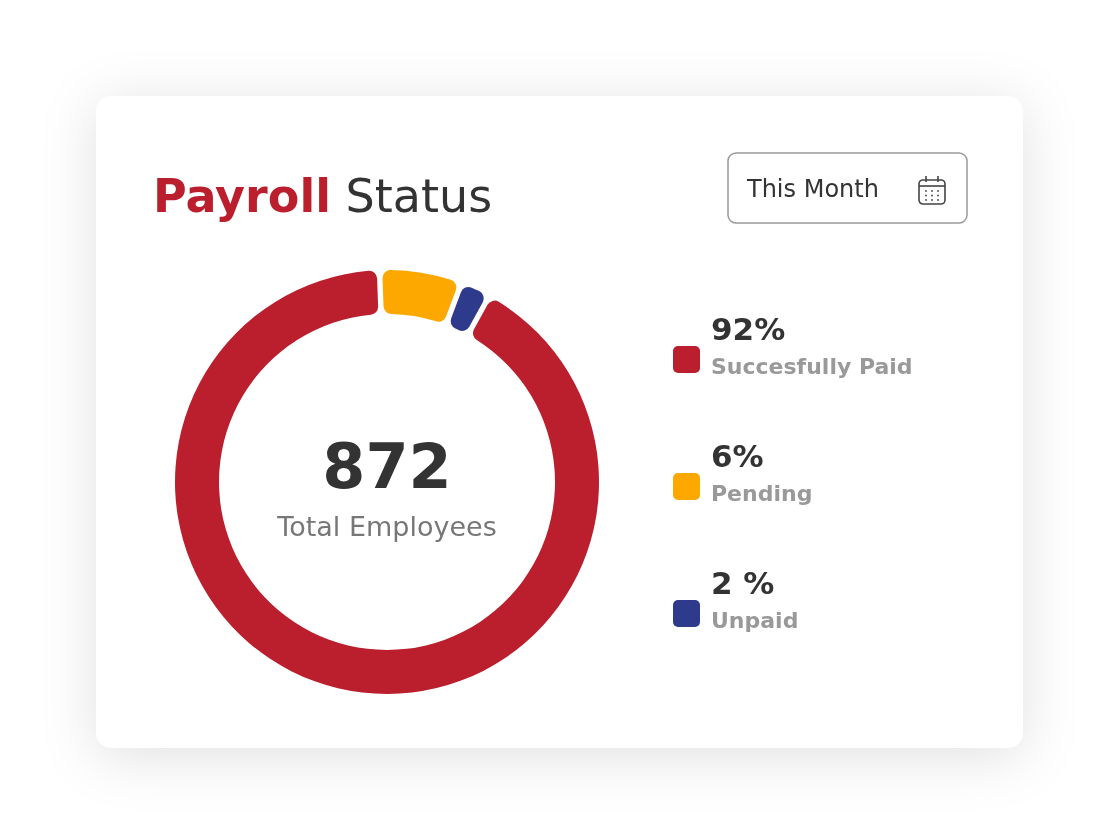 This screenshot has height=840, width=1115. Describe the element at coordinates (386, 526) in the screenshot. I see `text: Total Employees` at that location.